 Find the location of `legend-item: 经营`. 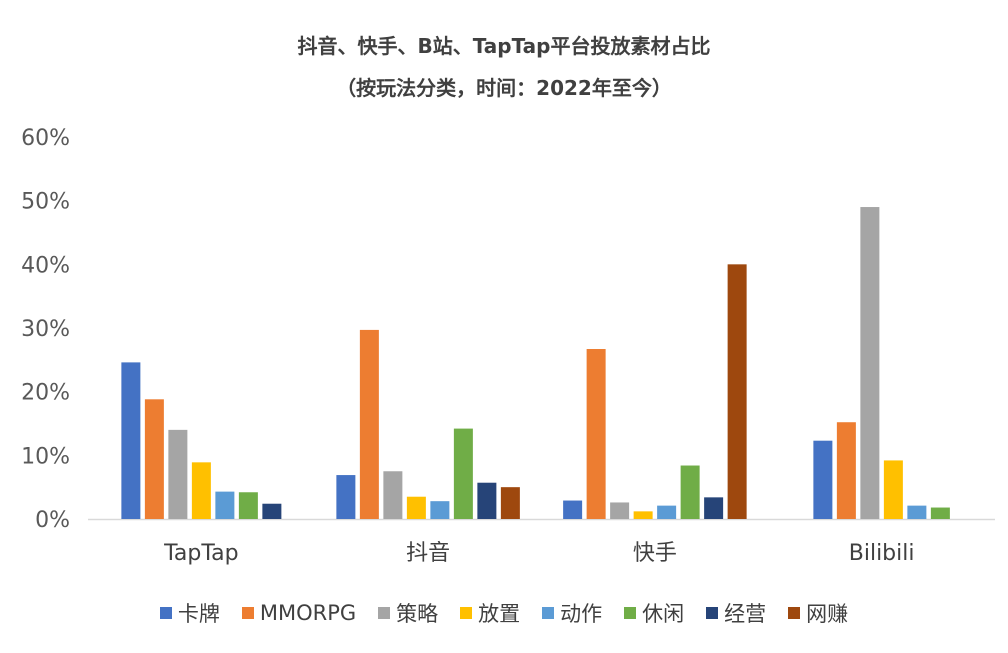

legend-item: 经营 is located at coordinates (736, 613).